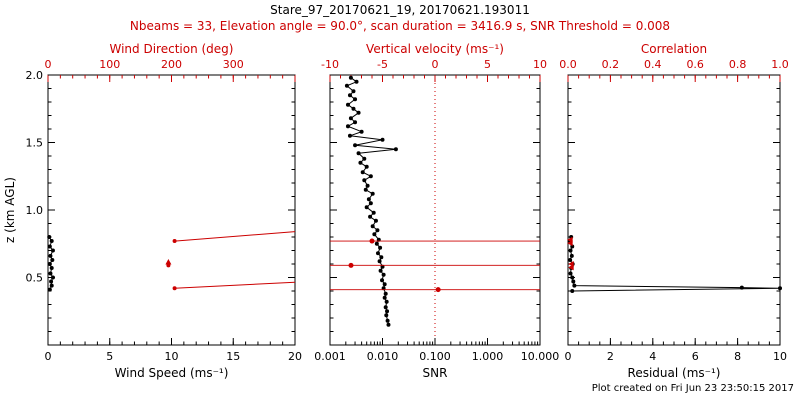 The height and width of the screenshot is (400, 800). I want to click on svg-text: 1.000, so click(488, 356).